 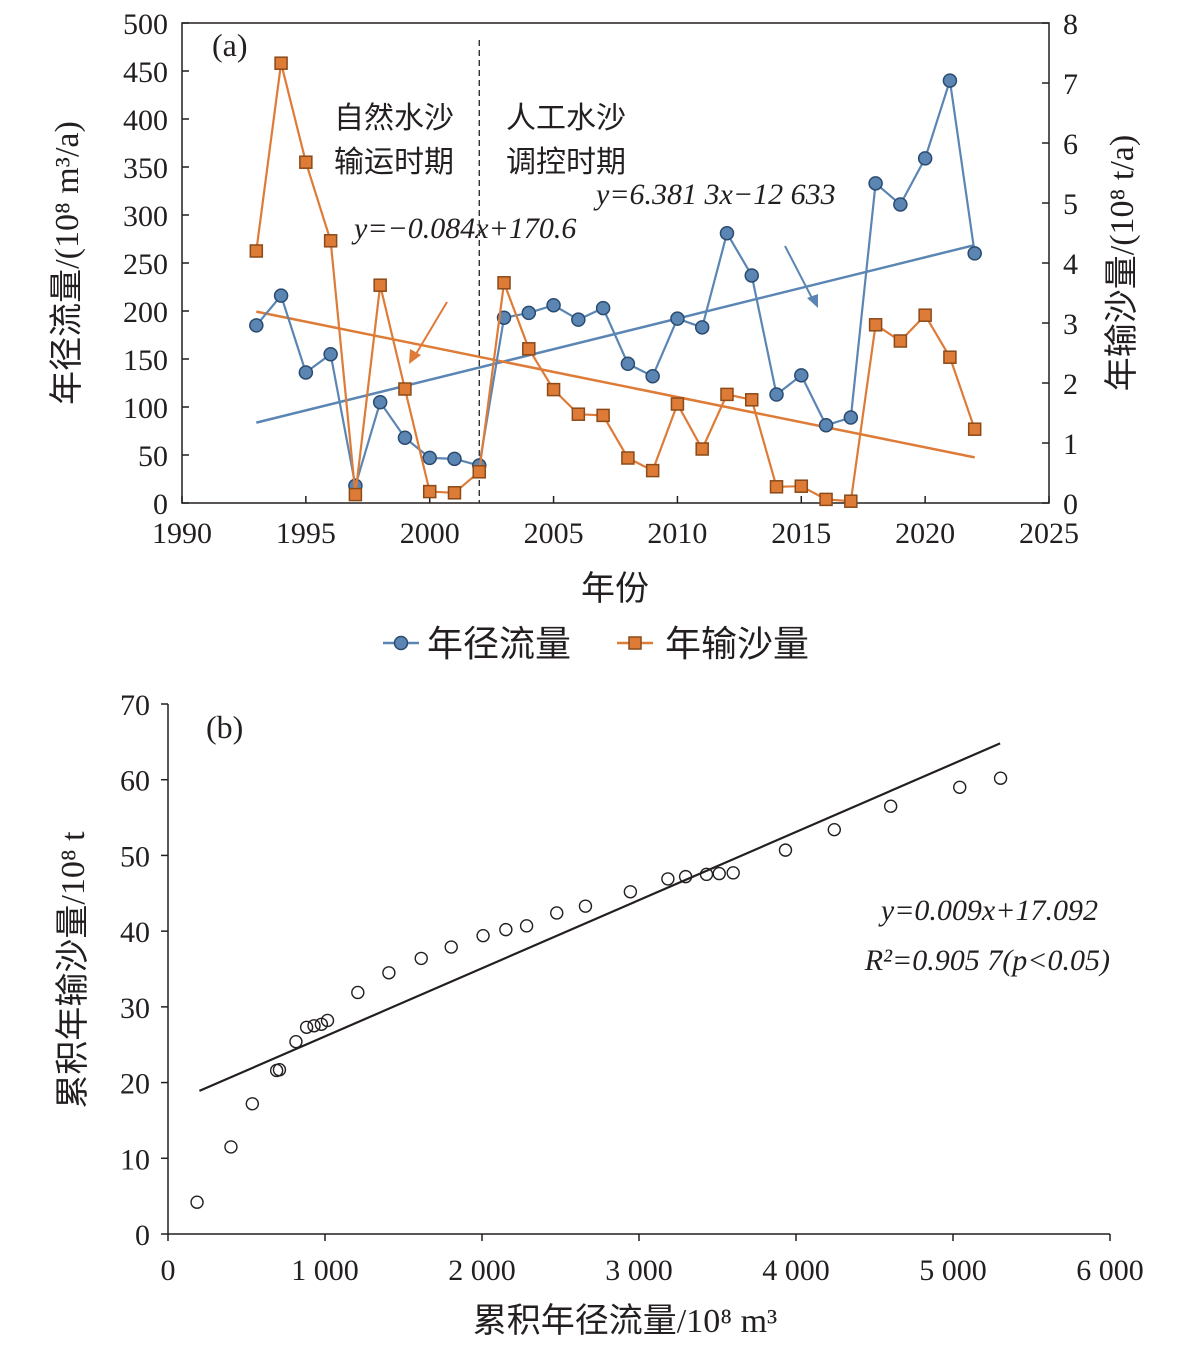 What do you see at coordinates (1070, 444) in the screenshot?
I see `y-right-tick-label-1: 1` at bounding box center [1070, 444].